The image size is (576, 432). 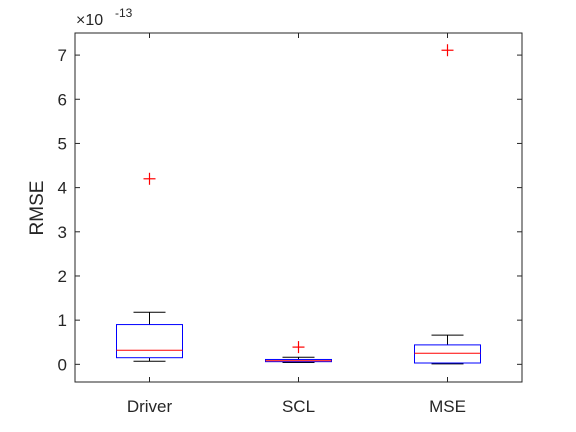 I want to click on y-exponent-base: ×10, so click(x=89, y=20).